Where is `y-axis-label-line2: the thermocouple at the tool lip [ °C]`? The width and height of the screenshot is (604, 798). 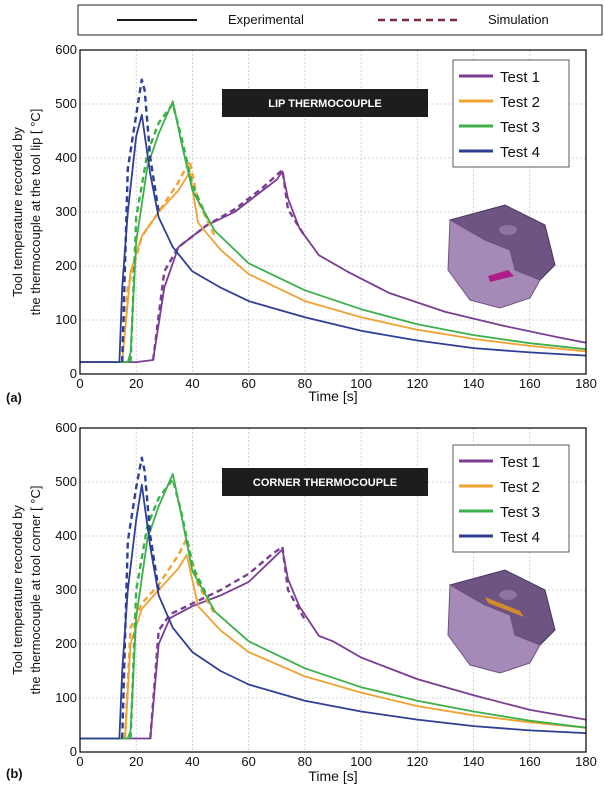
y-axis-label-line2: the thermocouple at the tool lip [ °C] is located at coordinates (35, 212).